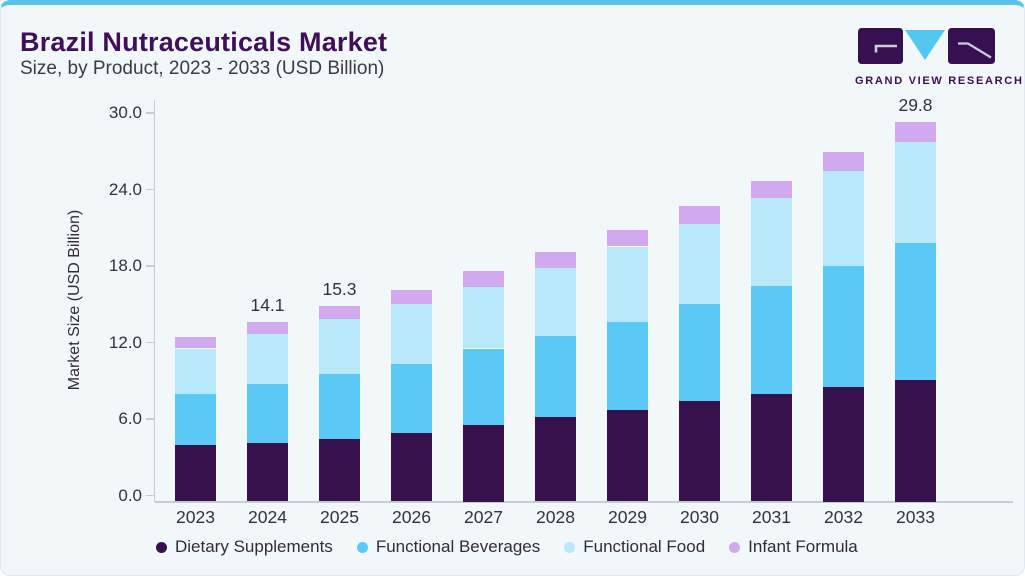  I want to click on legend-label: Functional Food, so click(644, 546).